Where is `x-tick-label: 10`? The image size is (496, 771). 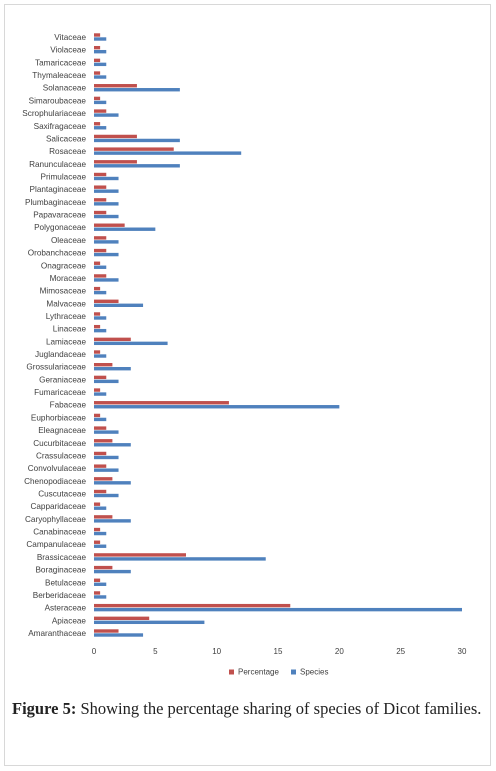 x-tick-label: 10 is located at coordinates (216, 651).